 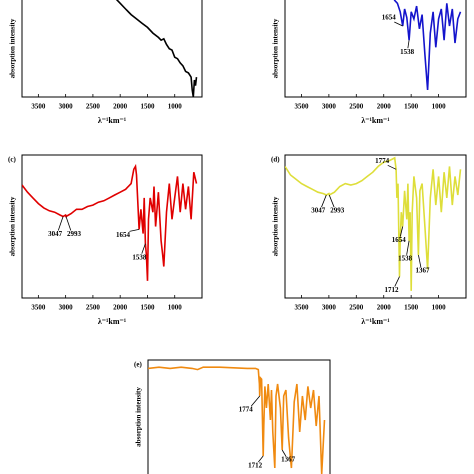 I want to click on panel-label: (c), so click(x=12, y=160).